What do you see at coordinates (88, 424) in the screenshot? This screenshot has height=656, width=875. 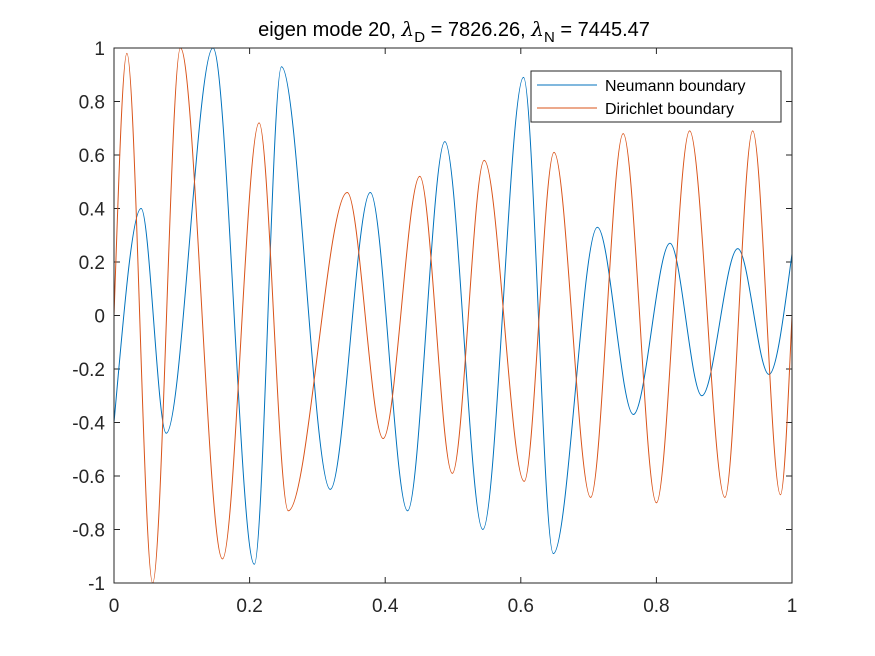 I see `y-tick-label: -0.4` at bounding box center [88, 424].